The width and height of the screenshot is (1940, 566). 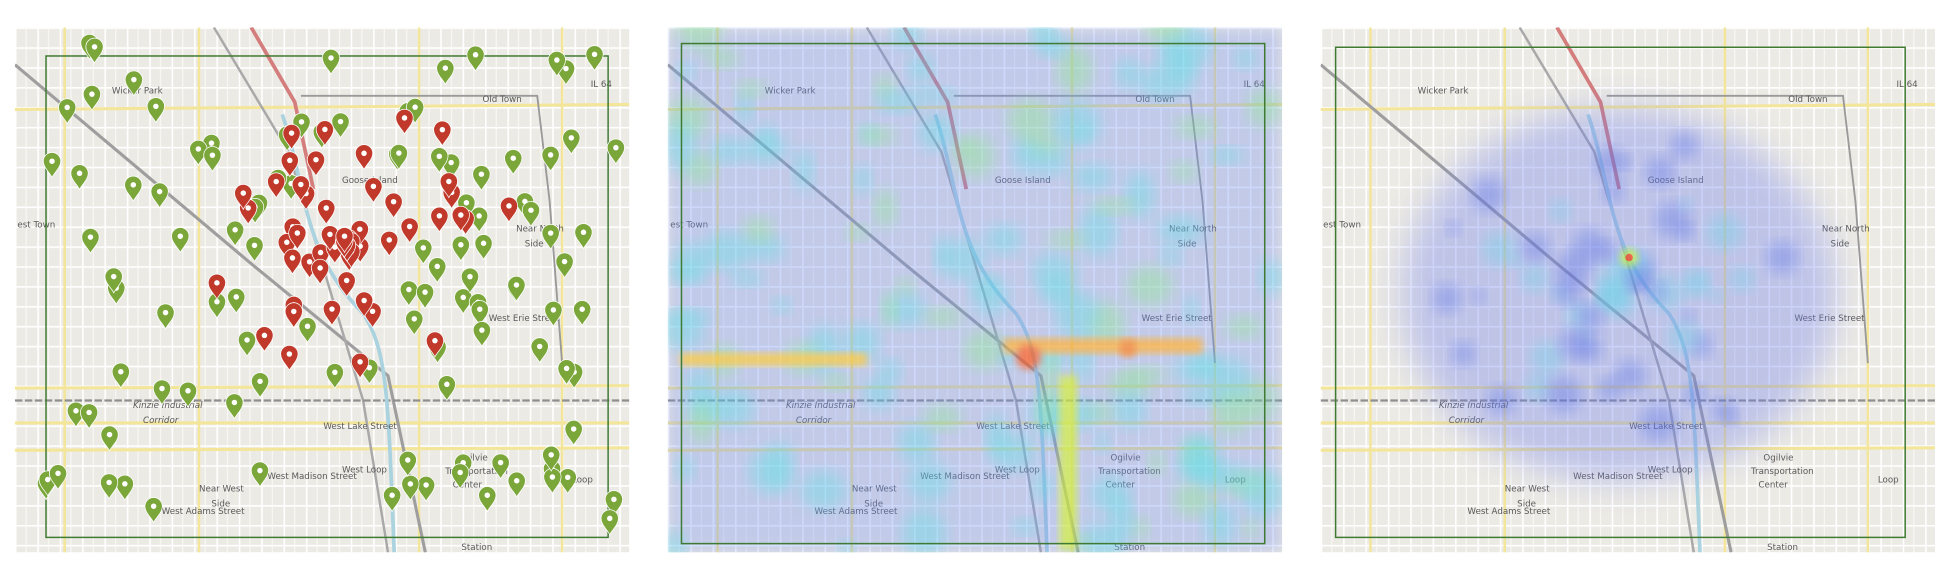 I want to click on major-road, so click(x=322, y=107).